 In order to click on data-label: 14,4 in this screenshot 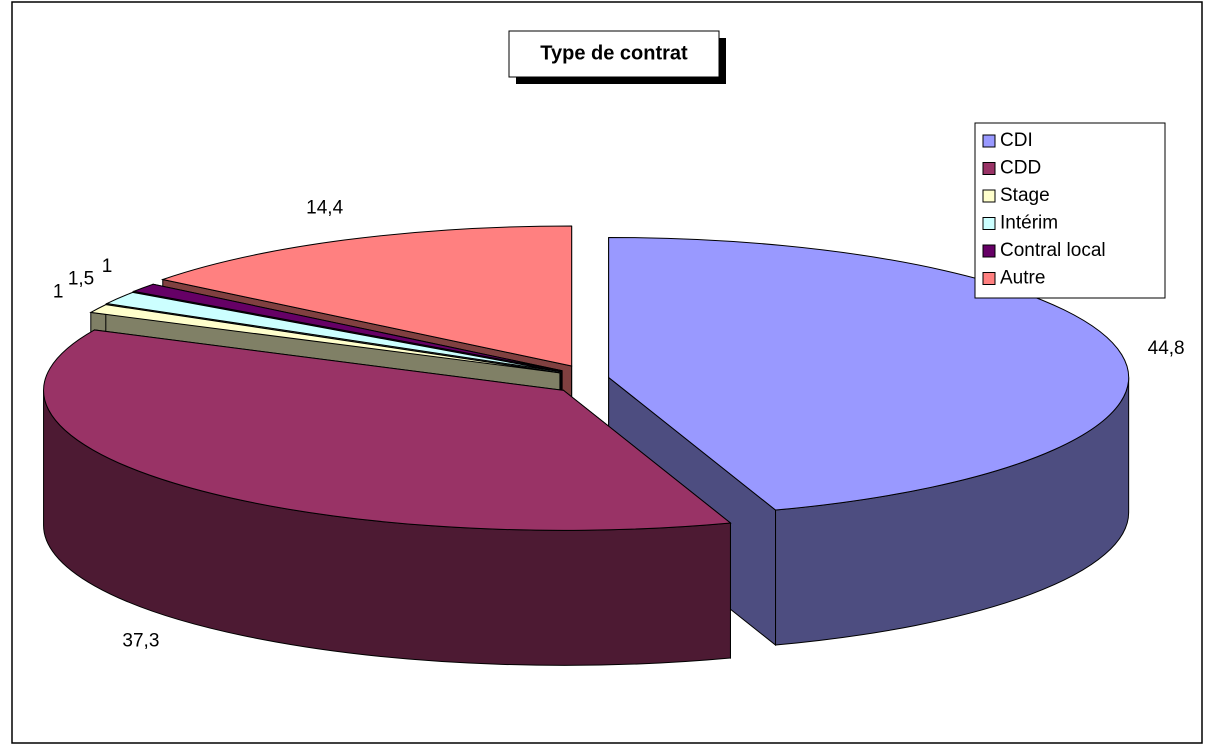, I will do `click(324, 208)`.